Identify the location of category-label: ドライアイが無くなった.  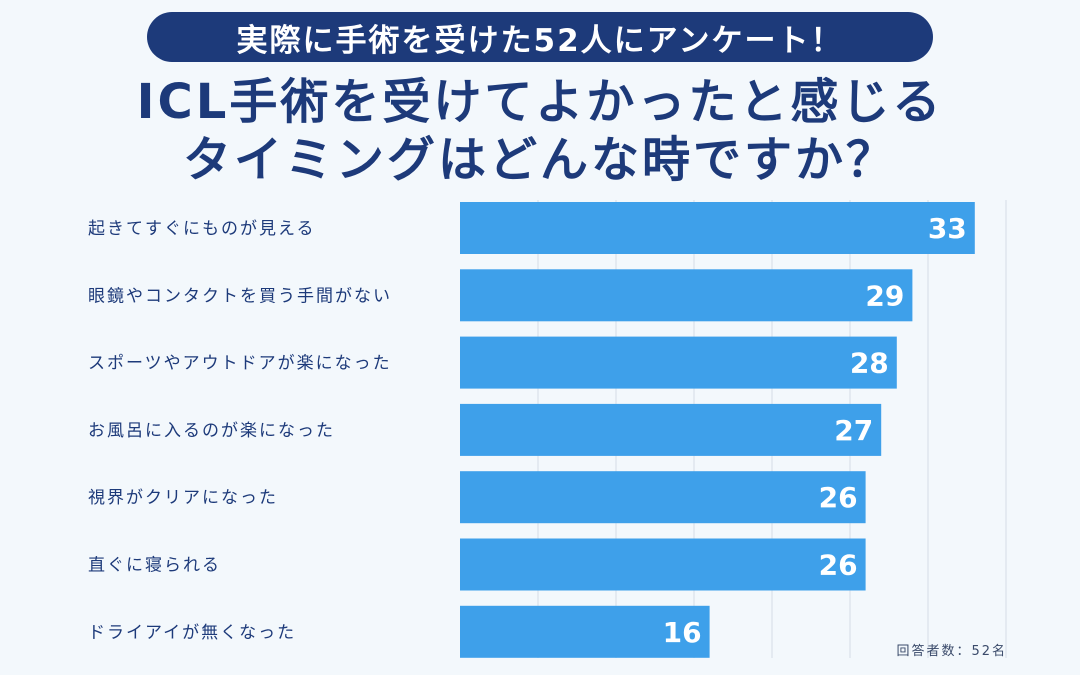
(192, 633).